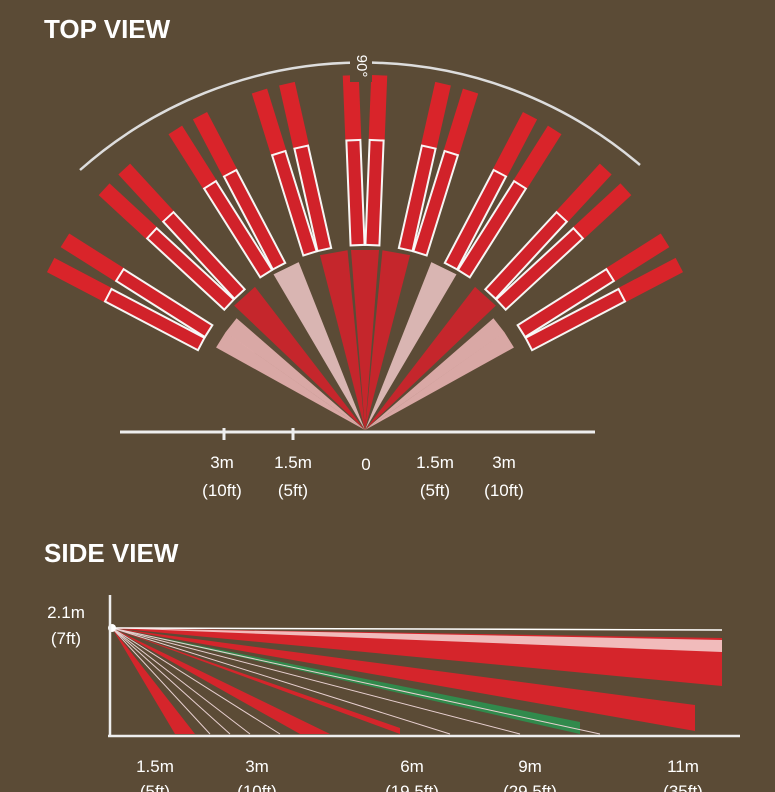 This screenshot has width=775, height=792. I want to click on distance-label: 11m, so click(683, 766).